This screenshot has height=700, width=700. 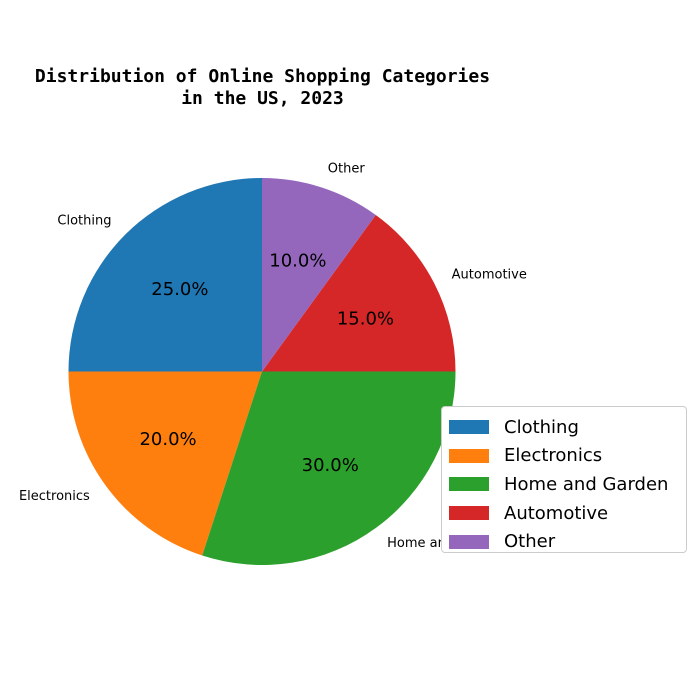 I want to click on pie-slice-home-and-garden, so click(x=329, y=468).